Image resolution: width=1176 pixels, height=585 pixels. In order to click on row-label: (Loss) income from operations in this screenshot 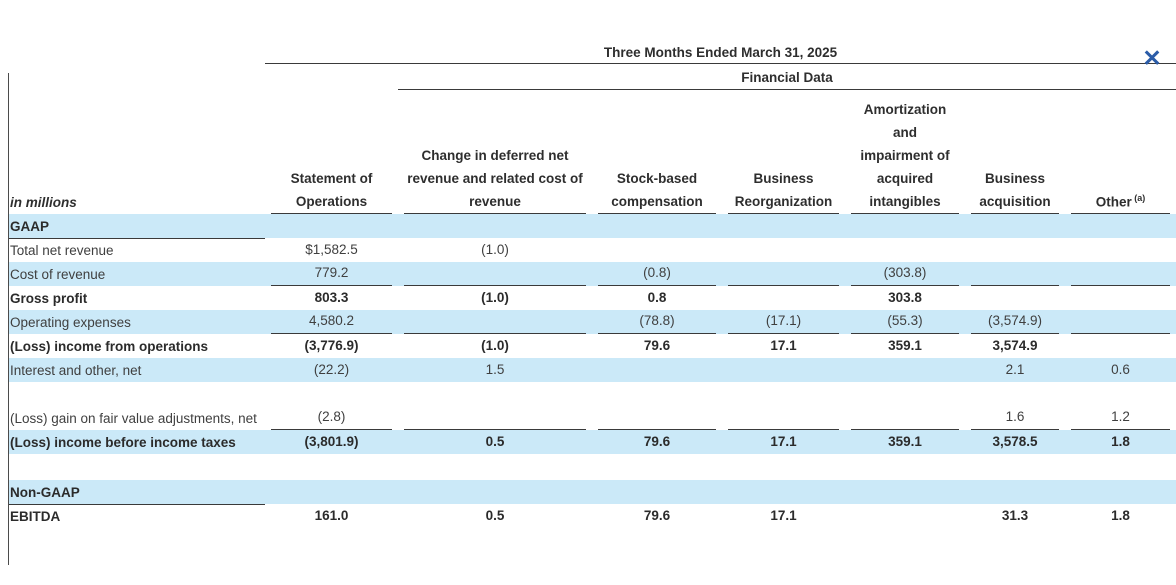, I will do `click(109, 346)`.